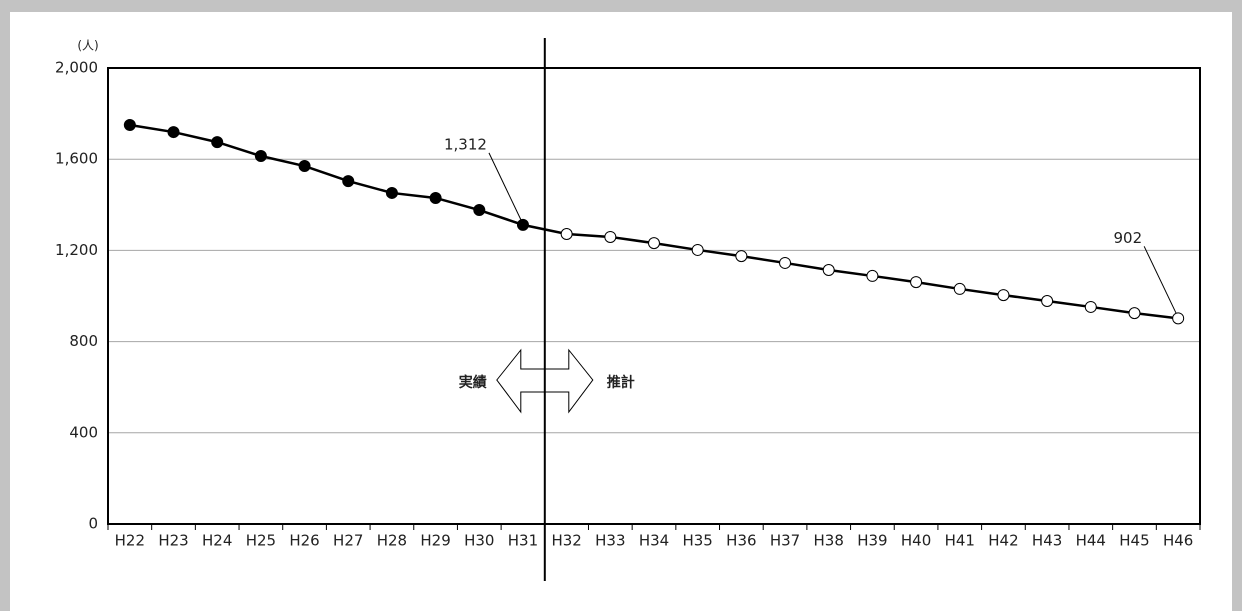 The image size is (1242, 611). I want to click on x-tick-label: H31, so click(523, 541).